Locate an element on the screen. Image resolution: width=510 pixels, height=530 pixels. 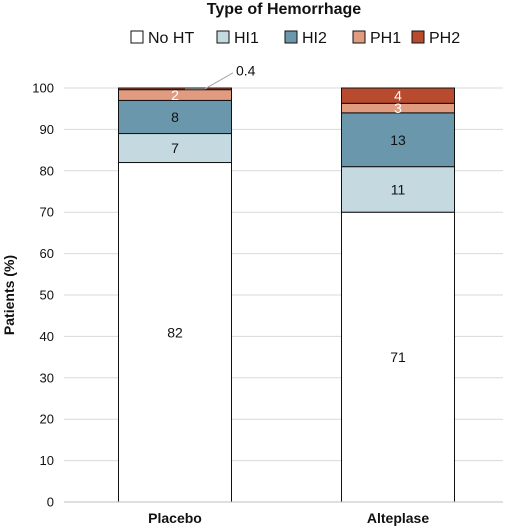
y-tick-label-30: 30 is located at coordinates (47, 377).